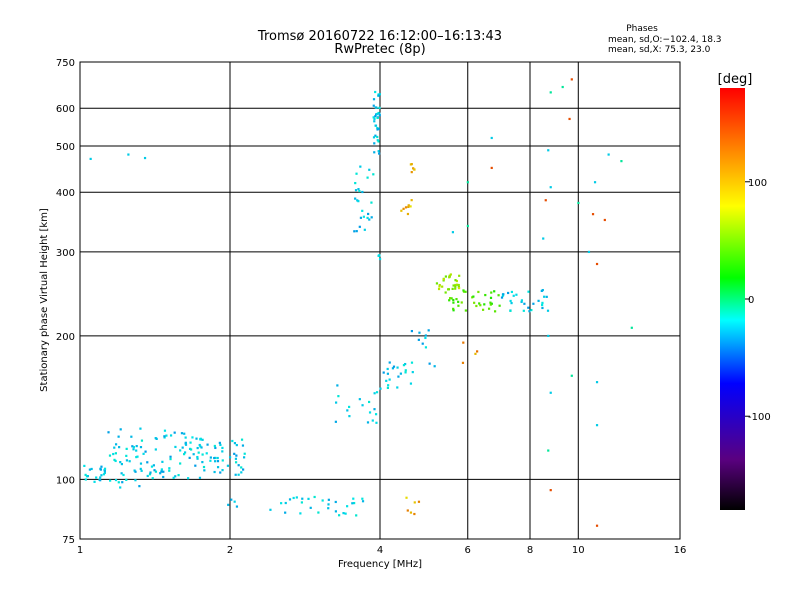  I want to click on x-tick-label: 8, so click(530, 550).